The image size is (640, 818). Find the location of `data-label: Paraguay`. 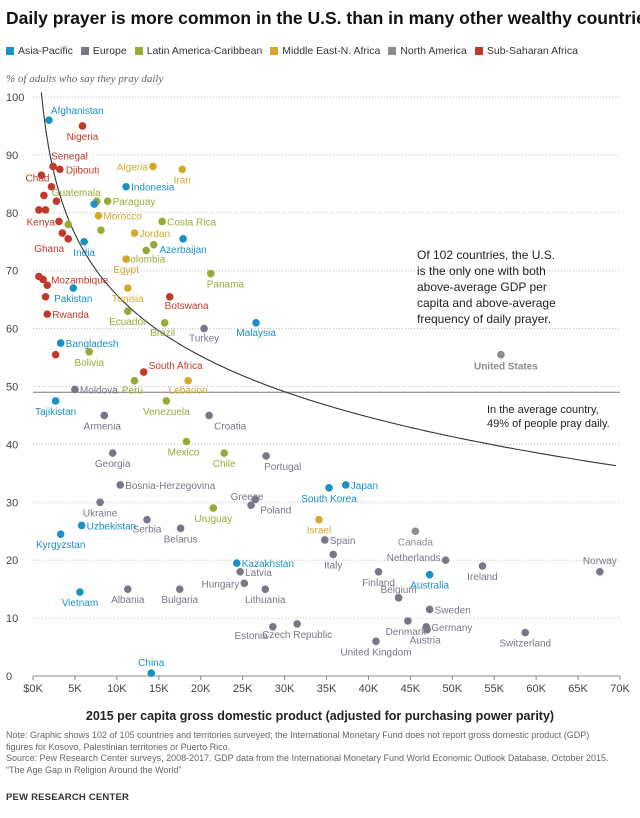

data-label: Paraguay is located at coordinates (134, 202).